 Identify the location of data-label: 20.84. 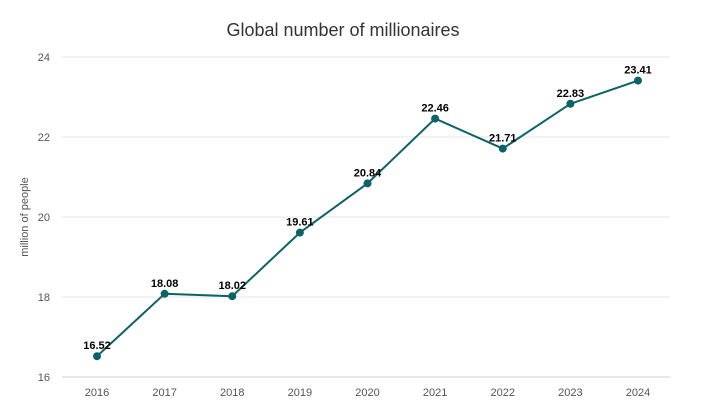
(368, 173).